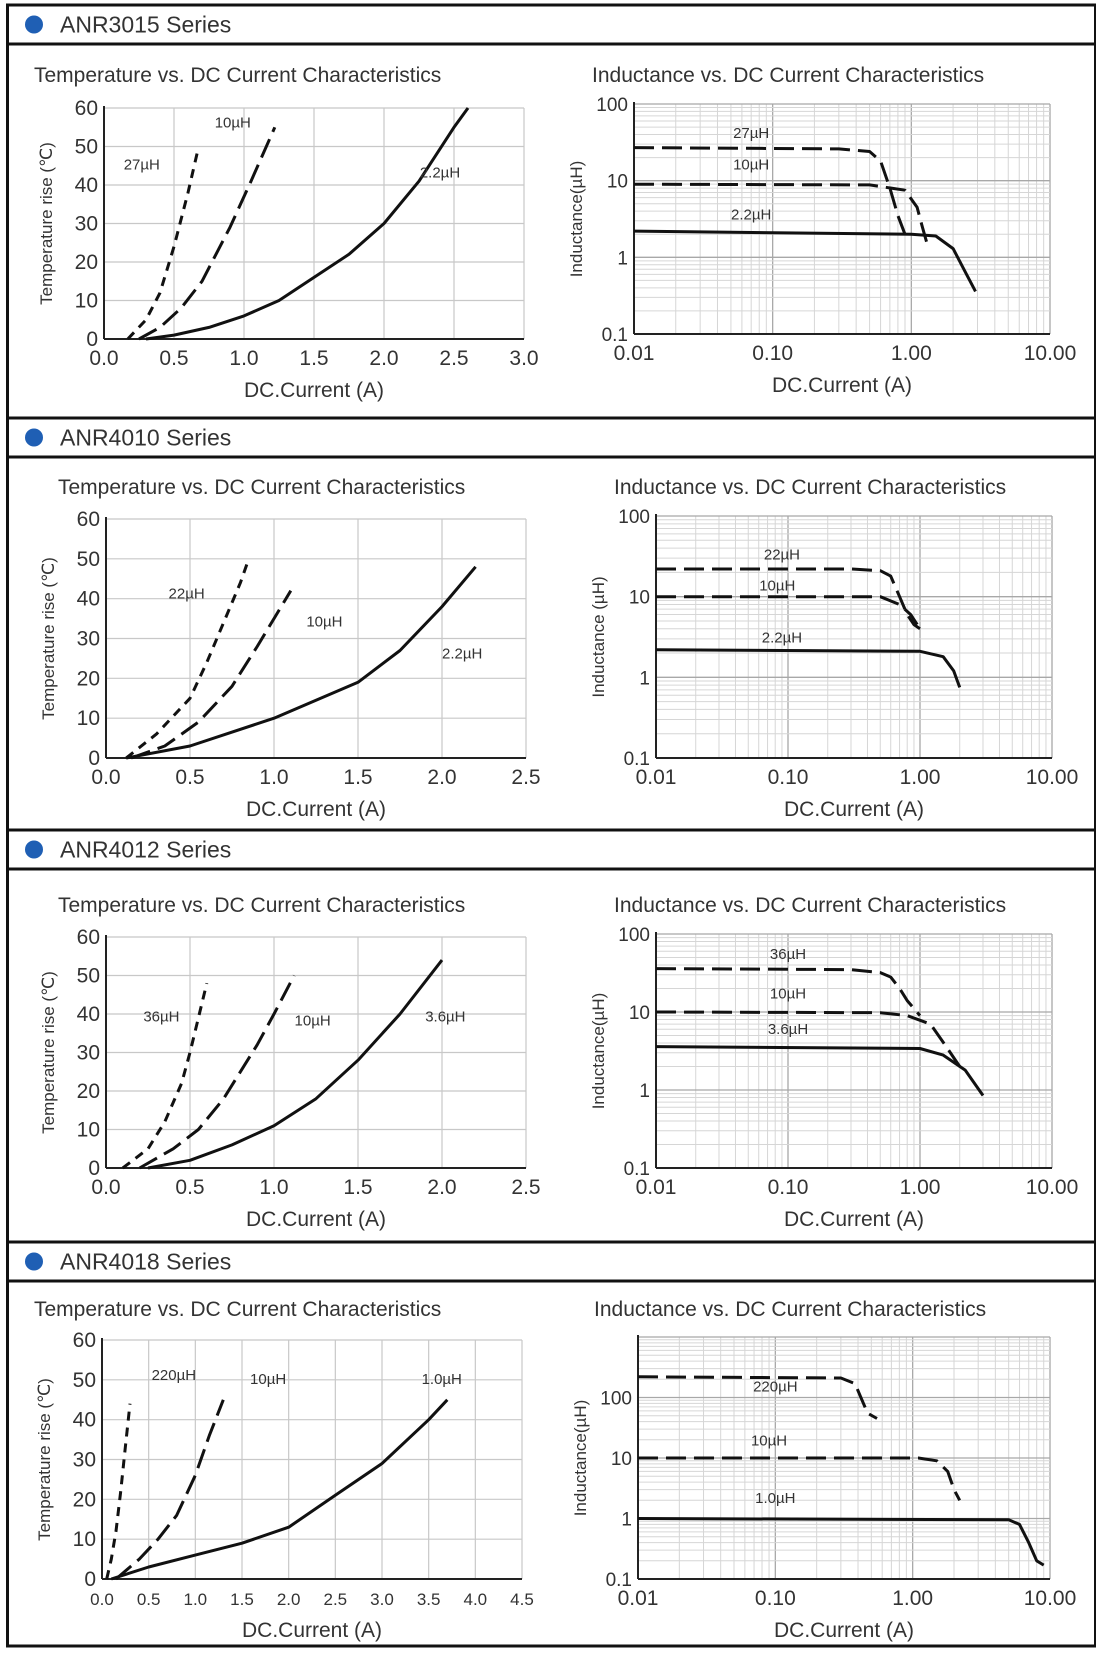  Describe the element at coordinates (656, 1187) in the screenshot. I see `x-tick-label: 0.01` at that location.